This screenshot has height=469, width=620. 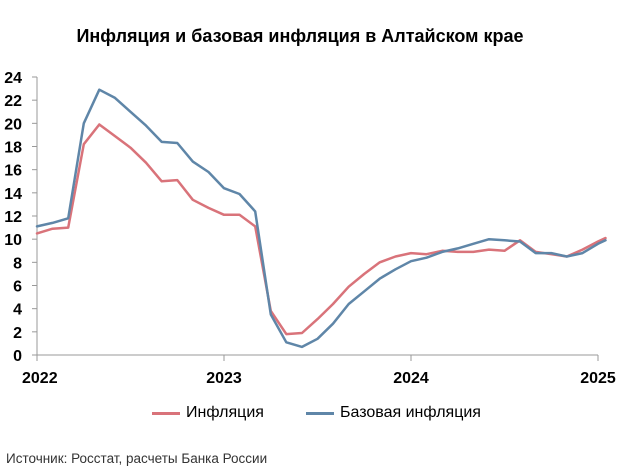 I want to click on y-tick-label: 24, so click(x=13, y=78).